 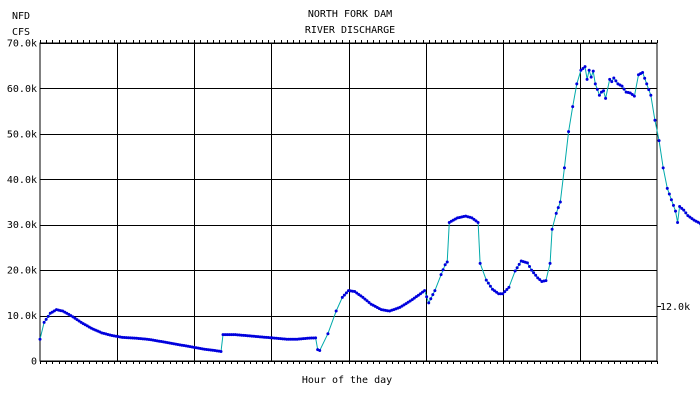 What do you see at coordinates (350, 30) in the screenshot?
I see `chart-subtitle: RIVER DISCHARGE` at bounding box center [350, 30].